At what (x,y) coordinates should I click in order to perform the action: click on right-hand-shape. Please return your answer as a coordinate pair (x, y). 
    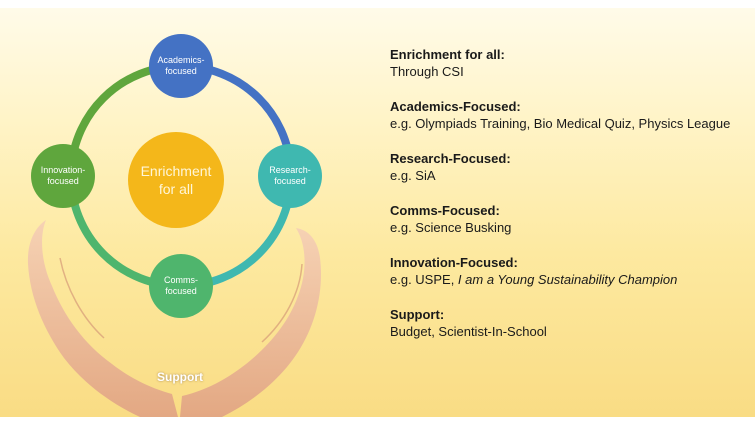
    Looking at the image, I should click on (251, 322).